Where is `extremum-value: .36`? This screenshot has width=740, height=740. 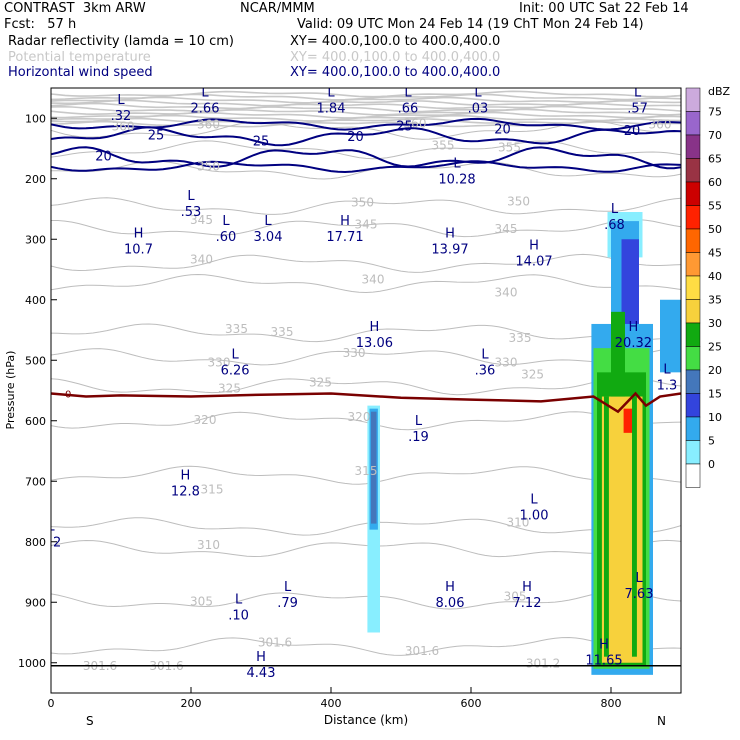 extremum-value: .36 is located at coordinates (485, 370).